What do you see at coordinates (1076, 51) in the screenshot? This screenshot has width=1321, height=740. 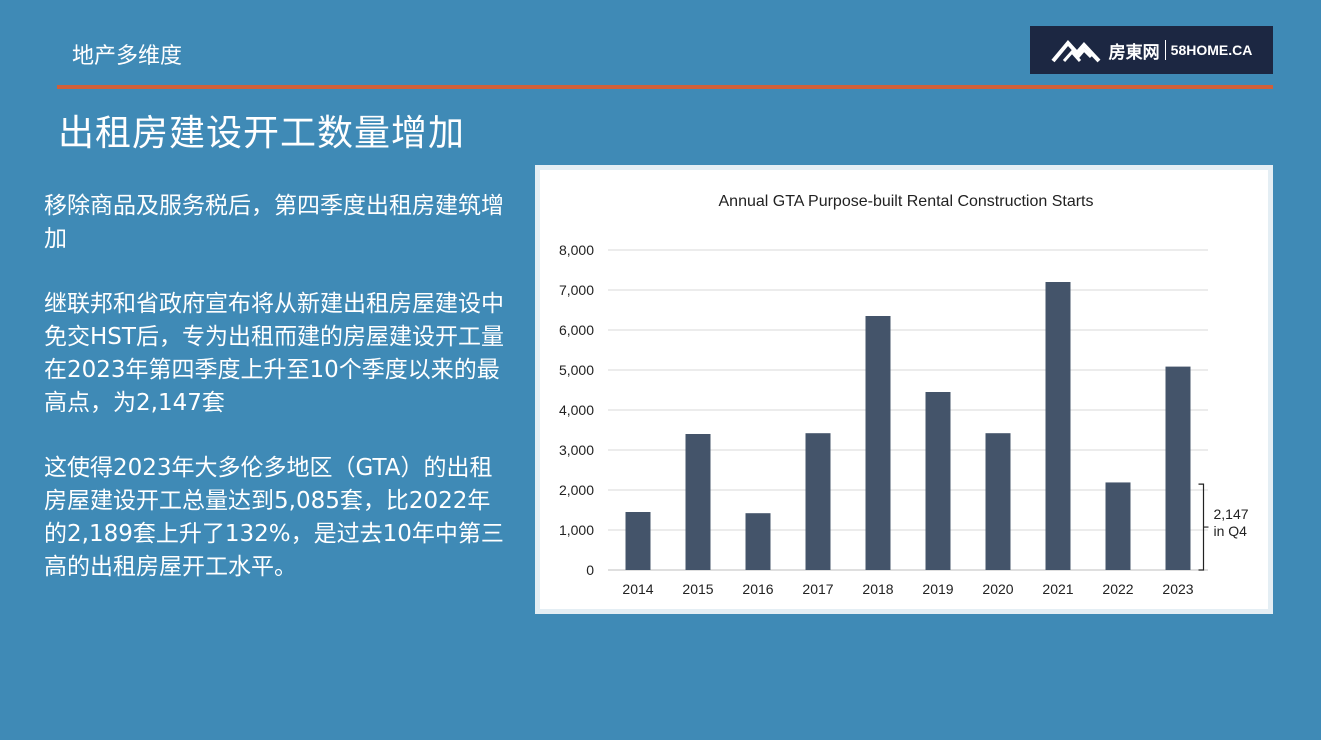 I see `house-logo-icon` at bounding box center [1076, 51].